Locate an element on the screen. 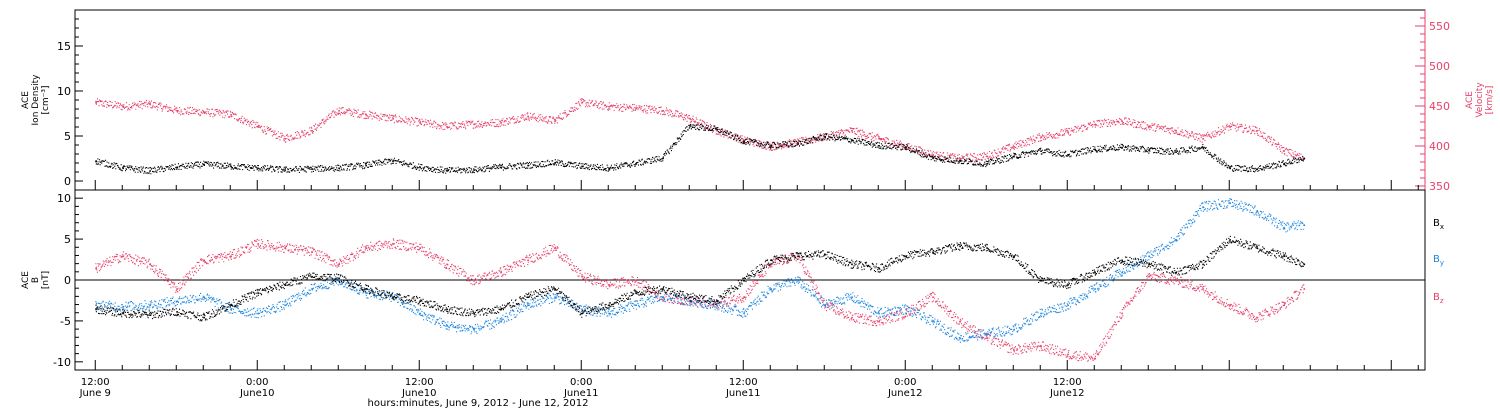 This screenshot has height=410, width=1500. y2-tick-label: 400 is located at coordinates (1439, 146).